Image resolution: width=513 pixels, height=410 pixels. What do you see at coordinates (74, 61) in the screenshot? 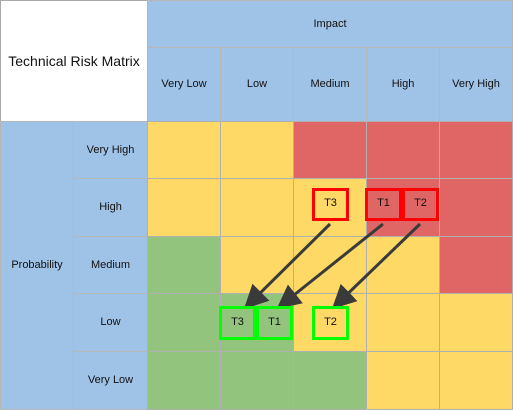
I see `matrix-title: Technical Risk Matrix` at bounding box center [74, 61].